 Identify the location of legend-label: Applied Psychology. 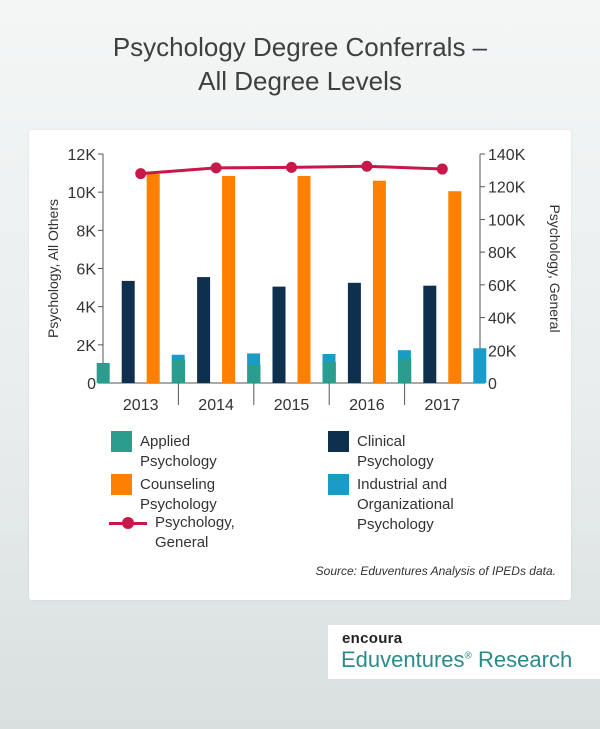
(178, 451).